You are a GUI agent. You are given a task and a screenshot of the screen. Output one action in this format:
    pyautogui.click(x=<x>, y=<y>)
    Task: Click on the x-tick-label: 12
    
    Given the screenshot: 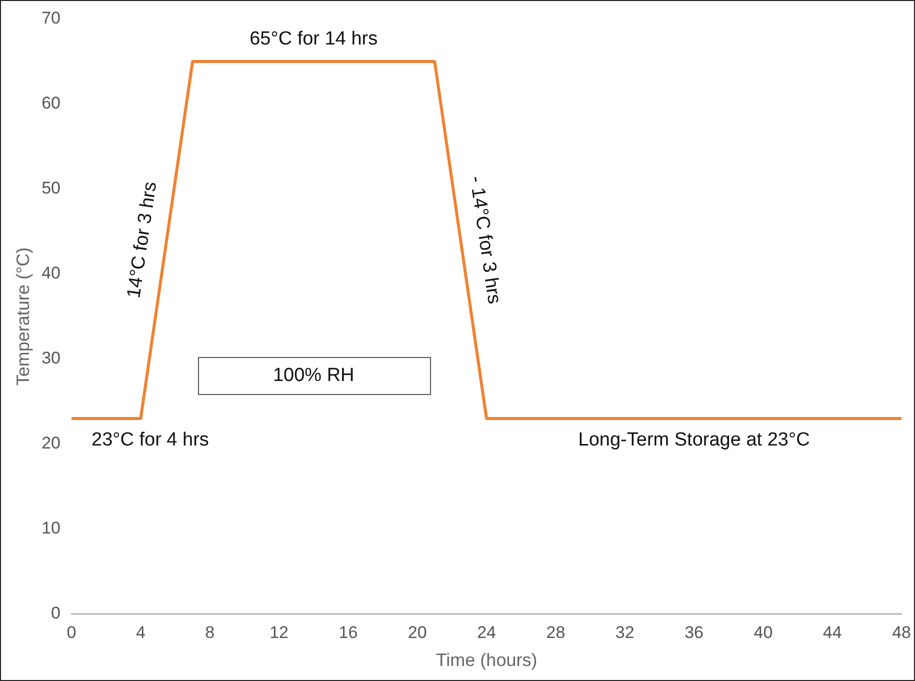 What is the action you would take?
    pyautogui.click(x=279, y=632)
    